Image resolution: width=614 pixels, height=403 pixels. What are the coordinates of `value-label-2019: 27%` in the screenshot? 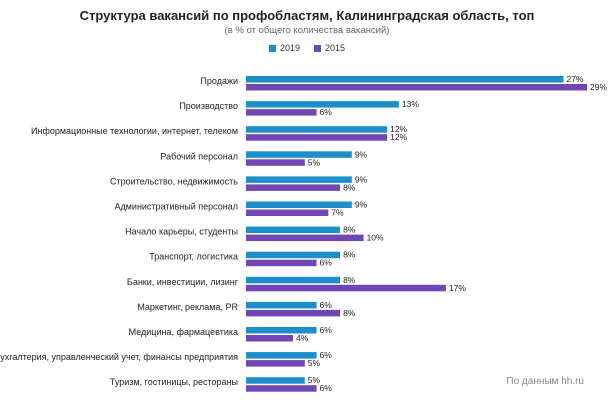 It's located at (574, 79).